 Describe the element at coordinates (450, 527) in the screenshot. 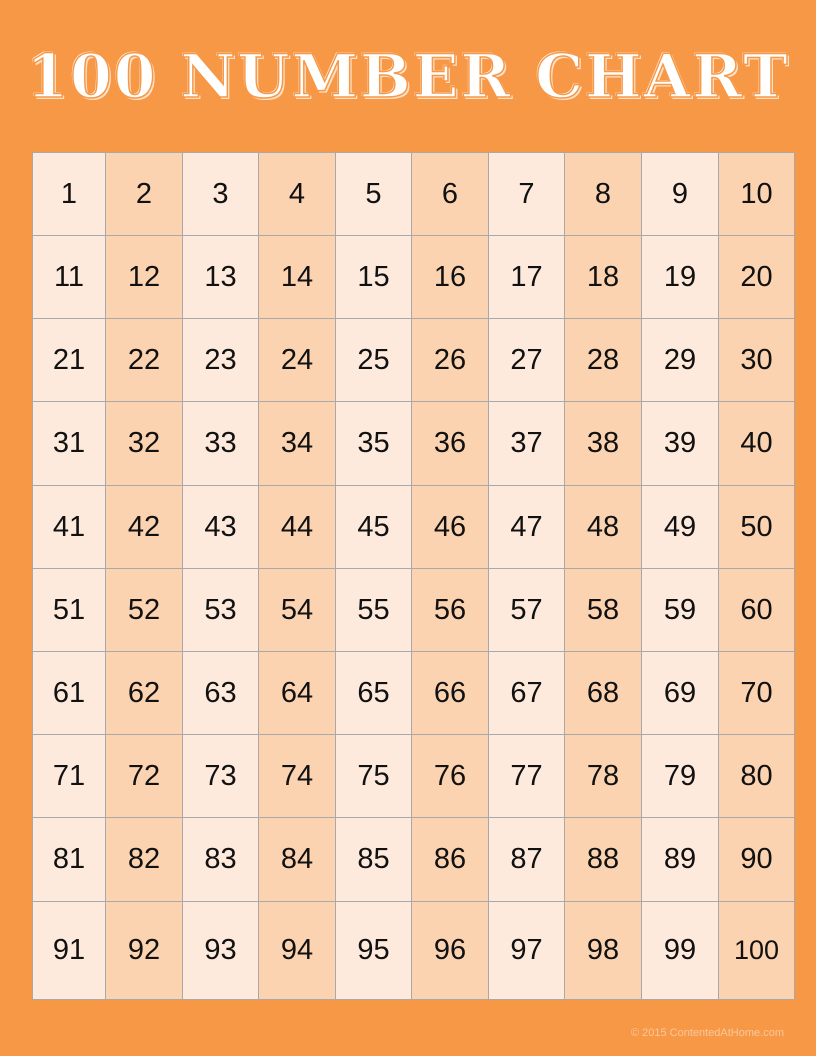

I see `number-cell: 46` at that location.